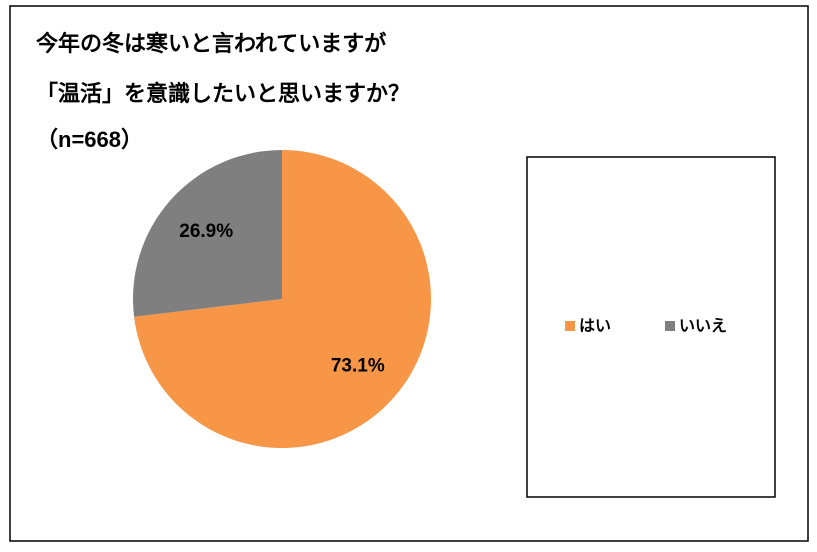 This screenshot has width=817, height=552. I want to click on chart-title: 今年の冬は寒いと言われていますが, so click(211, 43).